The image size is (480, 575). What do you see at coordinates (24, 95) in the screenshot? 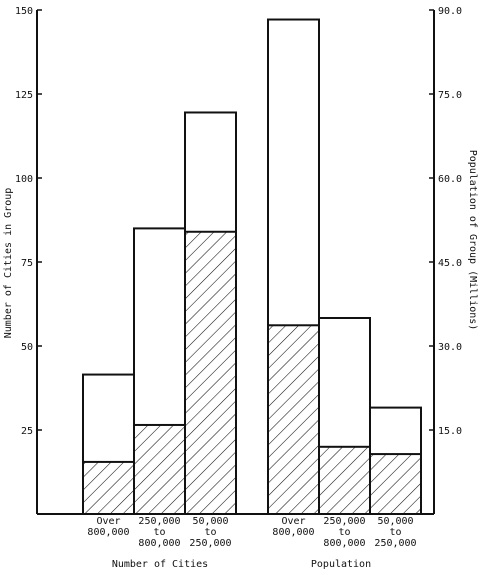
I see `left-tick-label: 125` at bounding box center [24, 95].